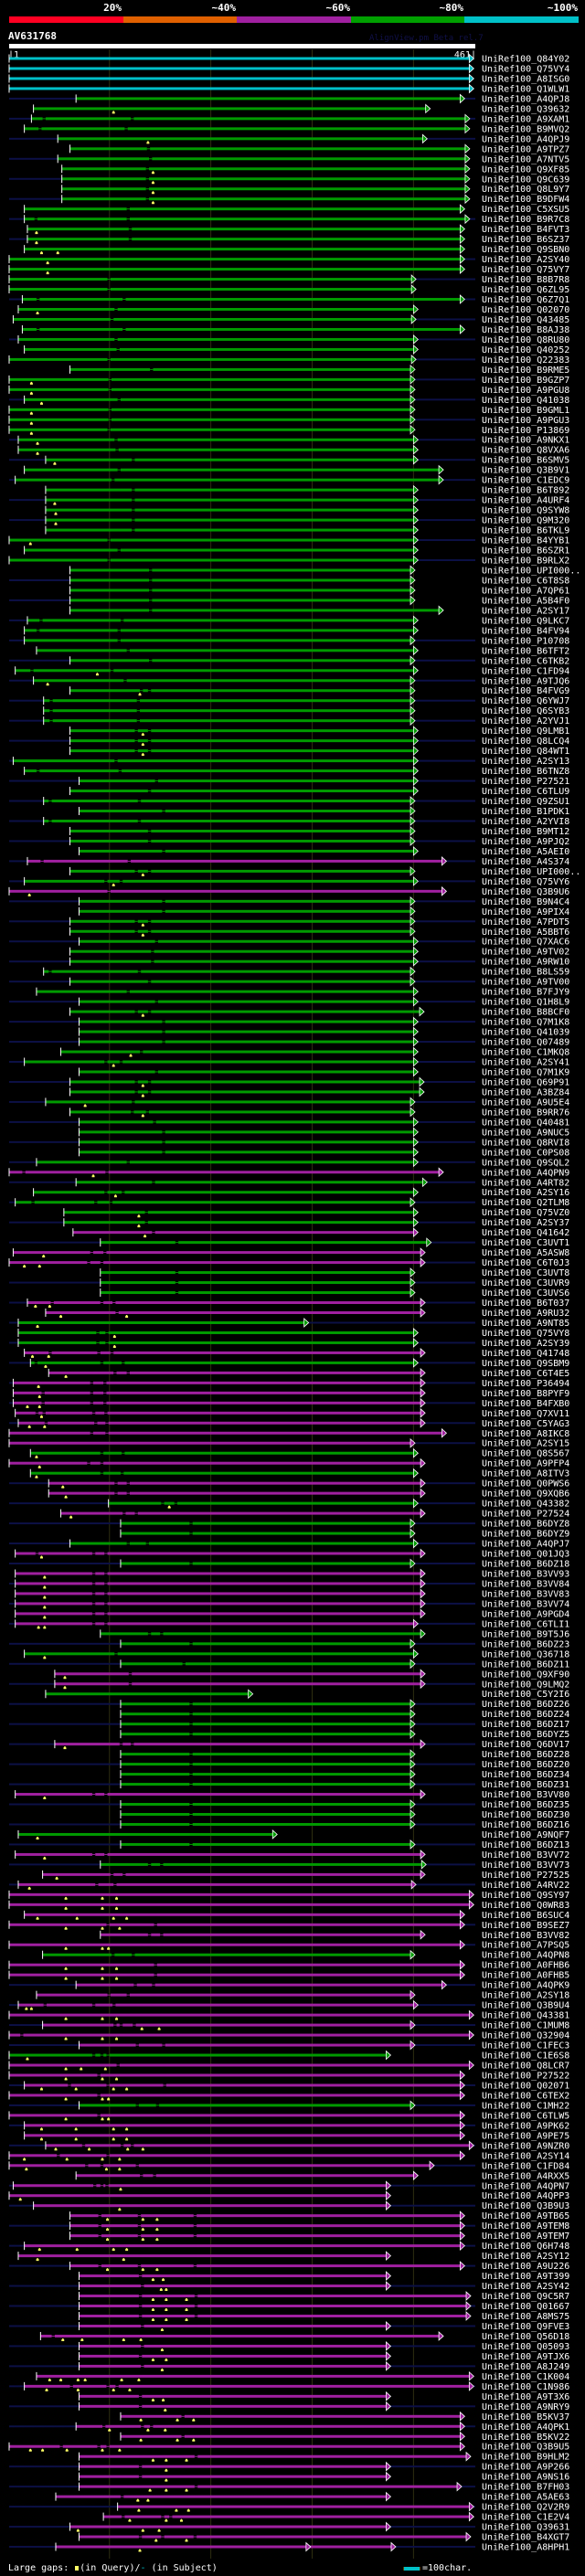 This screenshot has width=585, height=2576. Describe the element at coordinates (525, 2438) in the screenshot. I see `hit-label: UniRef100_B5KV22` at that location.